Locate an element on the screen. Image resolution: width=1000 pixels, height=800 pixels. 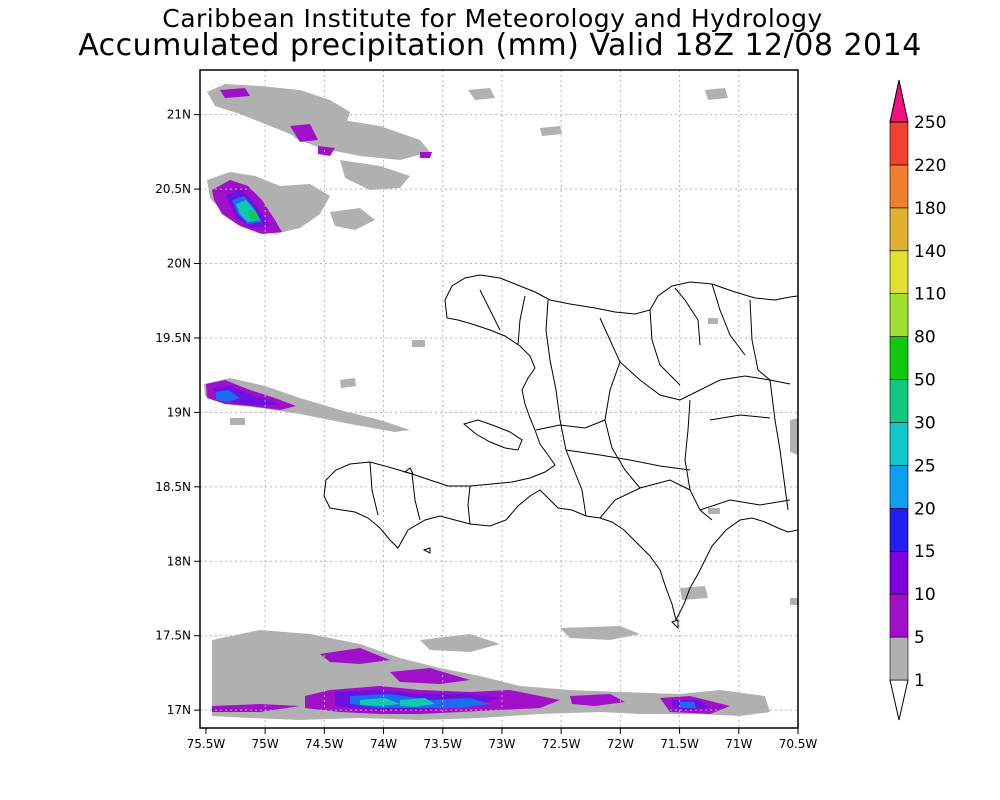
colorbar-label: 10 is located at coordinates (925, 595).